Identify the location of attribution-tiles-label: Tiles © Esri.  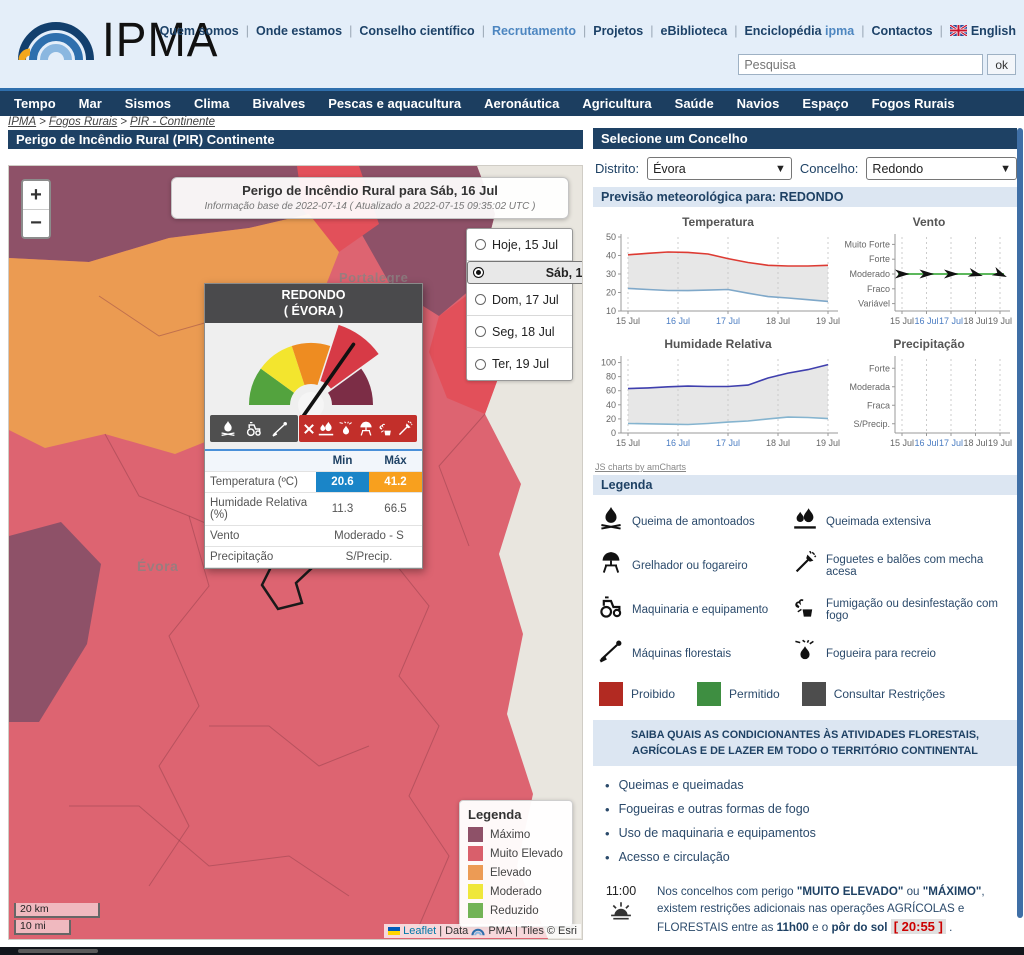
(549, 931).